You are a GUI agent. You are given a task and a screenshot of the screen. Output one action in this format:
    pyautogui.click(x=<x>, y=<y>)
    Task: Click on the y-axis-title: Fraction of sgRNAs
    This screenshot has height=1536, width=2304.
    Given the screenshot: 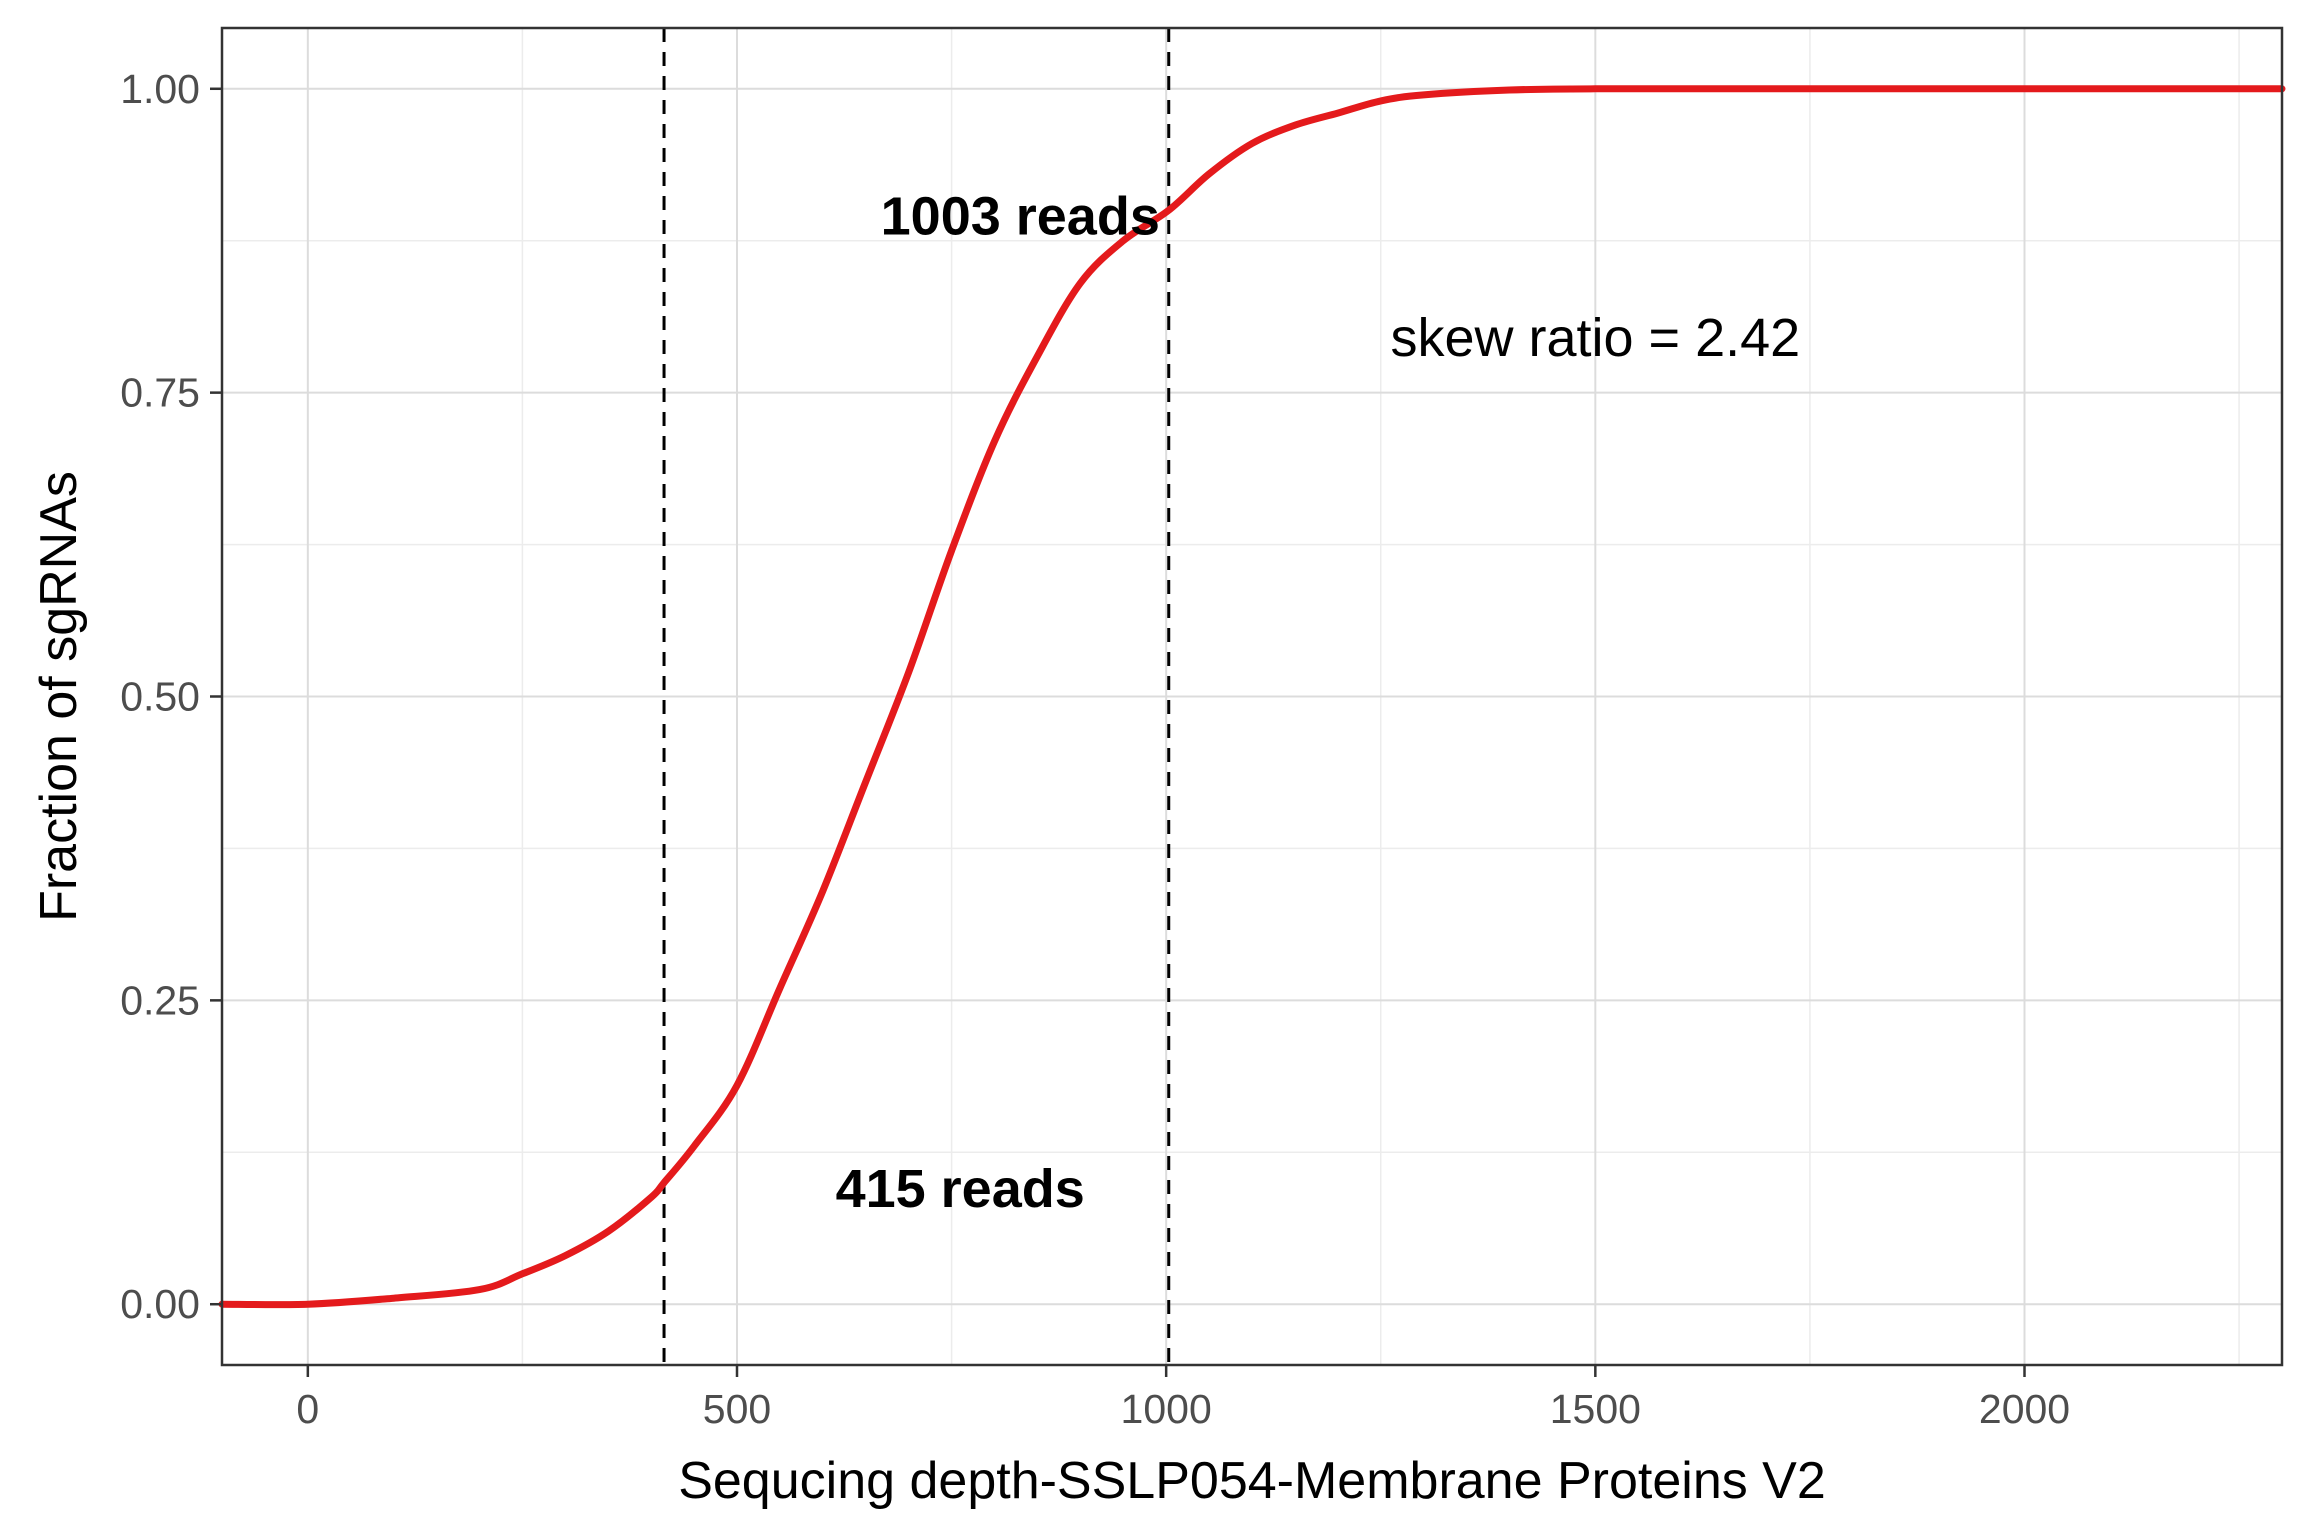 What is the action you would take?
    pyautogui.click(x=59, y=696)
    